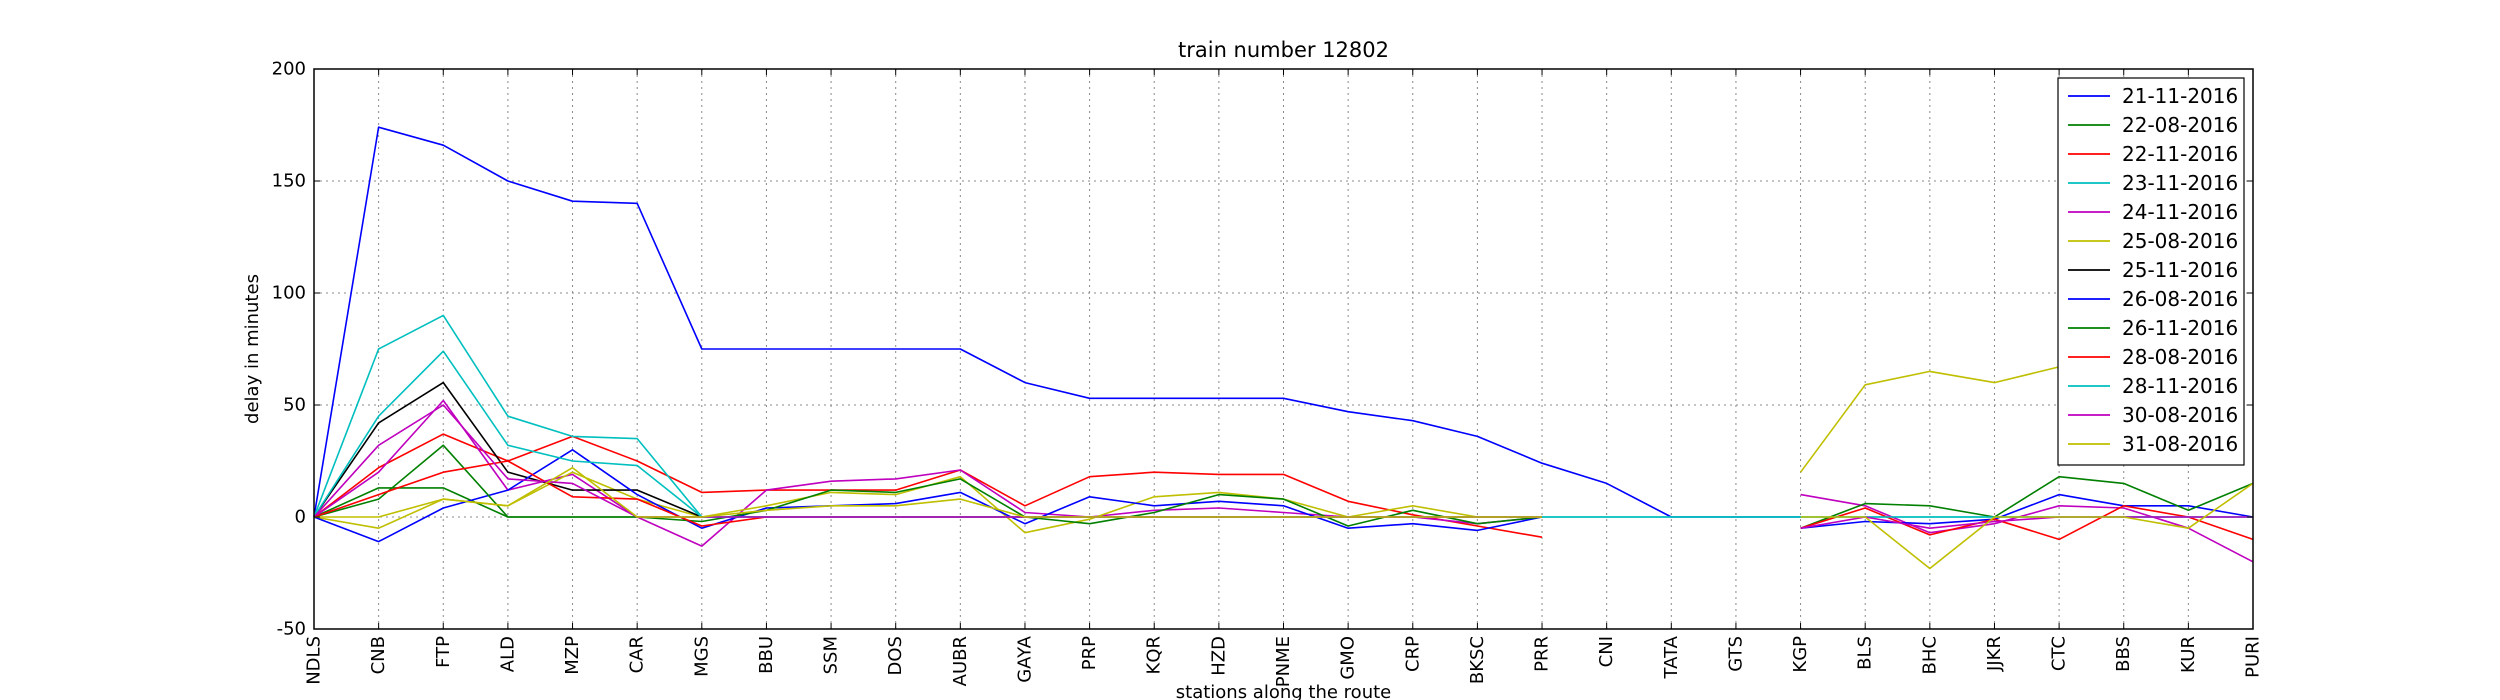 The height and width of the screenshot is (700, 2500). I want to click on legend-entry: 24-11-2016, so click(2180, 212).